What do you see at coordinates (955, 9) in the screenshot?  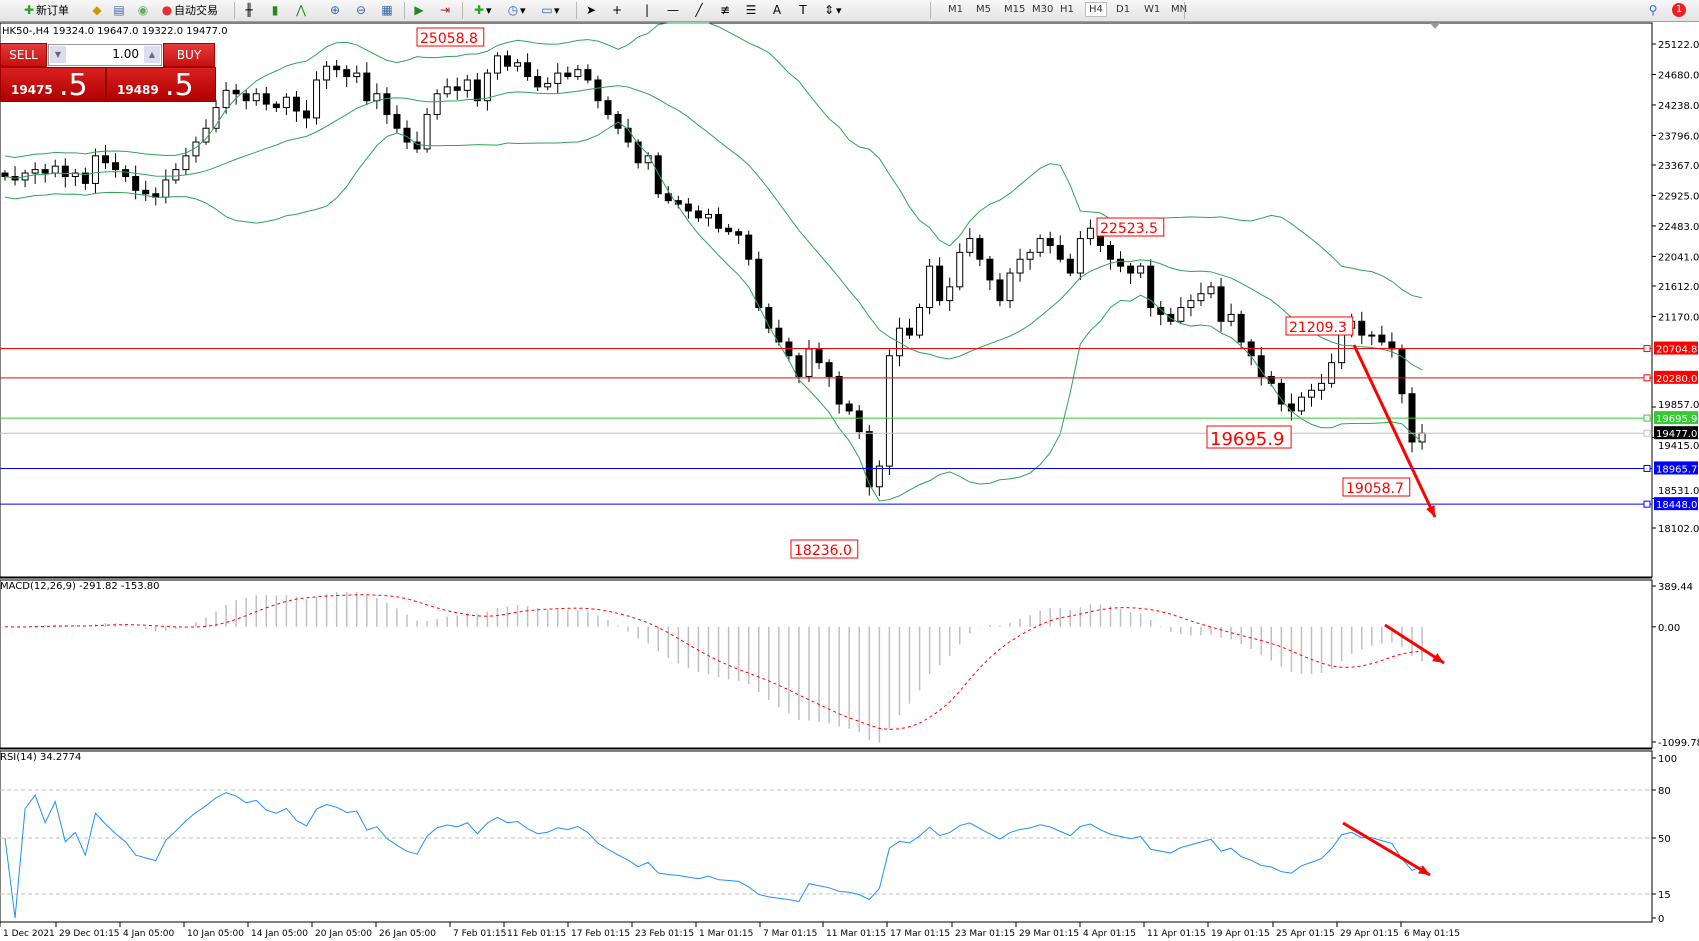 I see `timeframe-m1: M1` at bounding box center [955, 9].